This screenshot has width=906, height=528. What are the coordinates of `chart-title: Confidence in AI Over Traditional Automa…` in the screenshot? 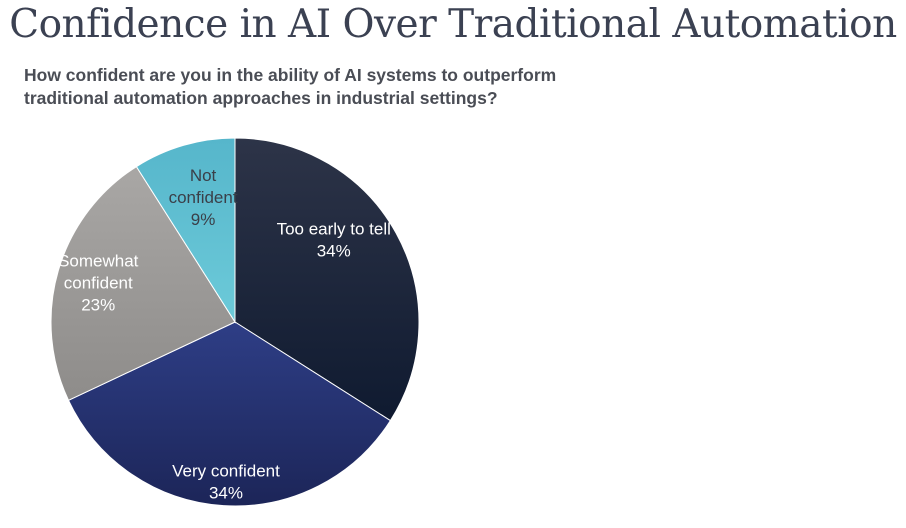 It's located at (453, 24).